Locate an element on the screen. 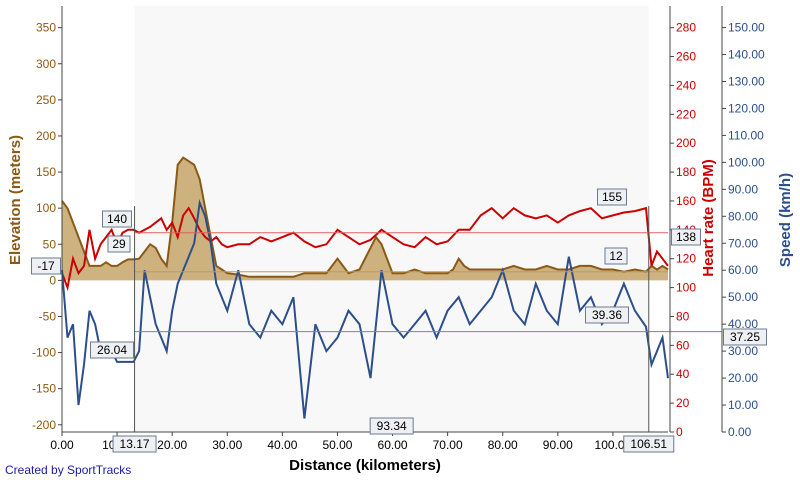  heart-rate-tick-label: 220 is located at coordinates (686, 114).